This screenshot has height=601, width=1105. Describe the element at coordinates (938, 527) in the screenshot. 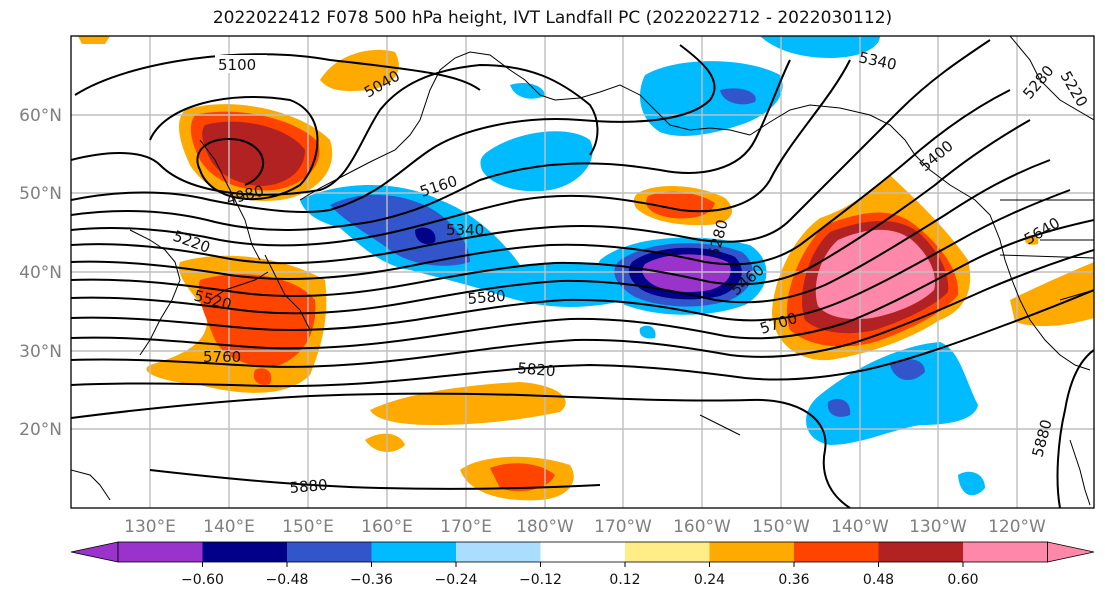

I see `lon-tick-130w: 130°W` at that location.